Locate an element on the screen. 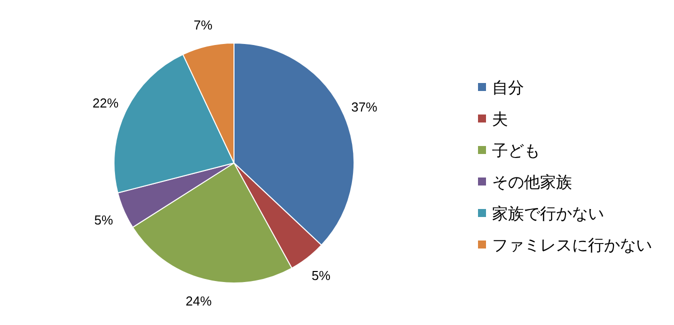  data-label: 22% is located at coordinates (105, 103).